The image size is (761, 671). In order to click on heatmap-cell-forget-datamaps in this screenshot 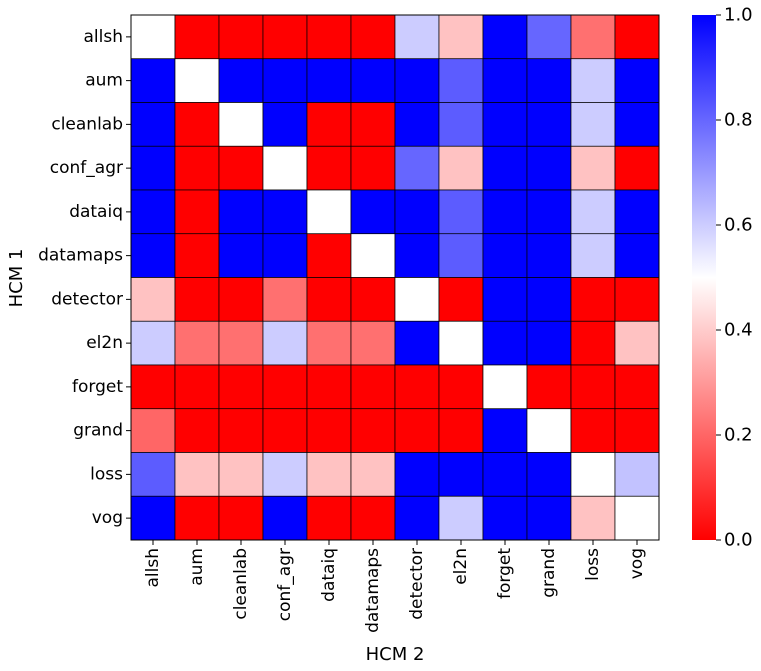, I will do `click(373, 387)`.